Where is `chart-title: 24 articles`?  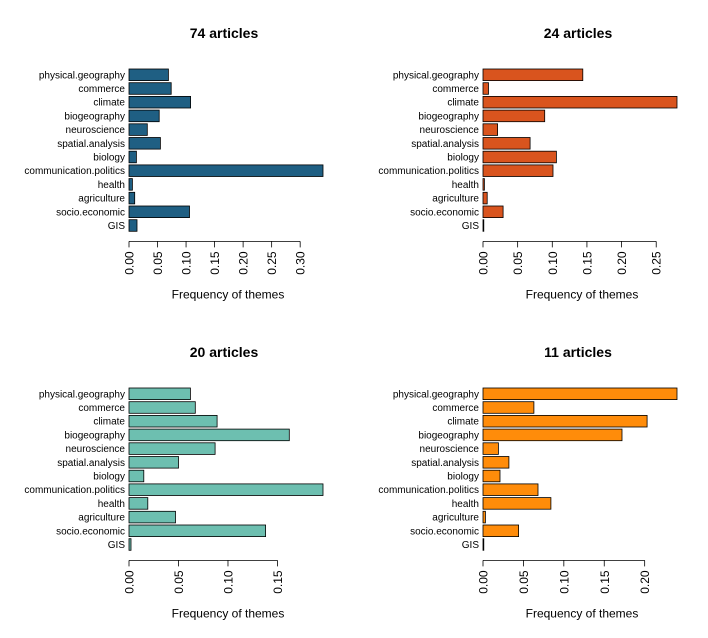
chart-title: 24 articles is located at coordinates (578, 33).